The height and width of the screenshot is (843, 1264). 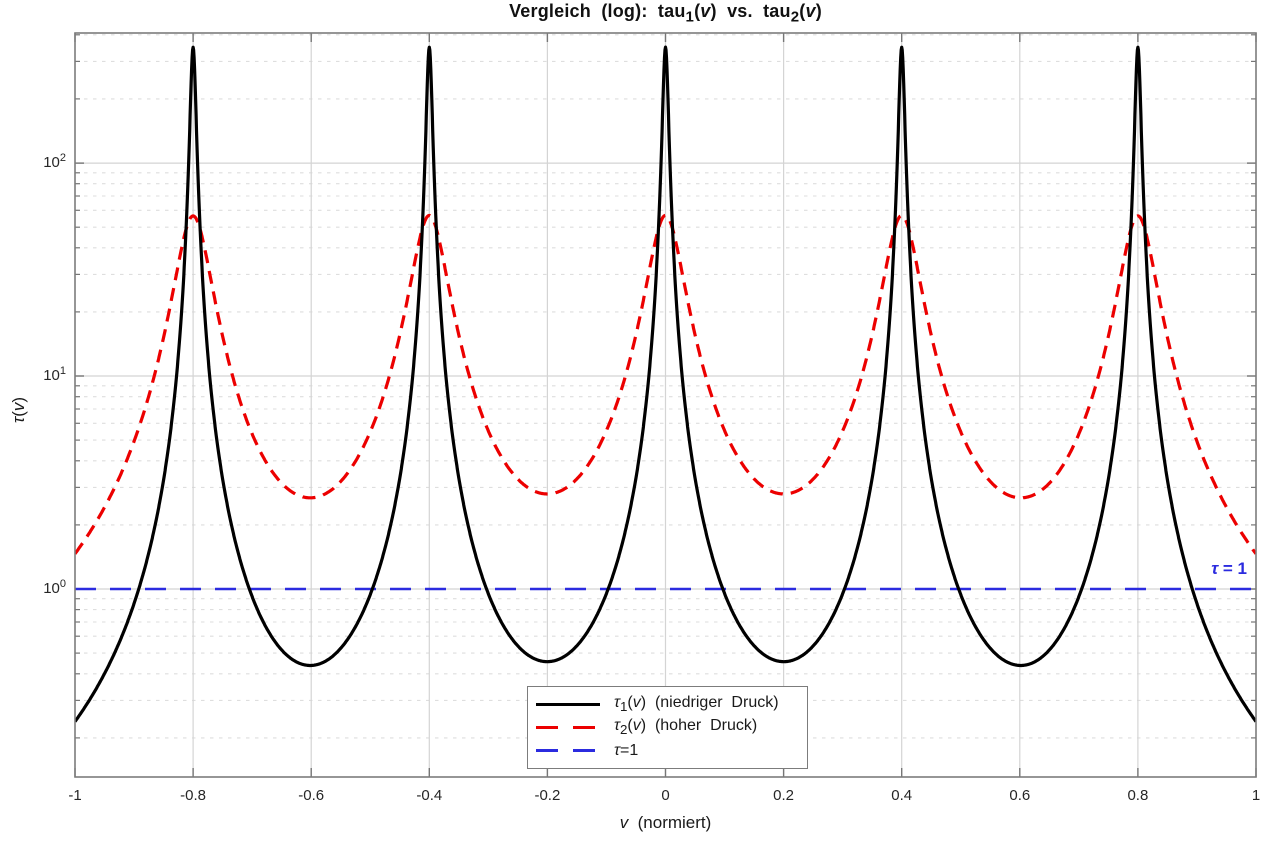 I want to click on x-tick-label: 0.6, so click(x=1020, y=795).